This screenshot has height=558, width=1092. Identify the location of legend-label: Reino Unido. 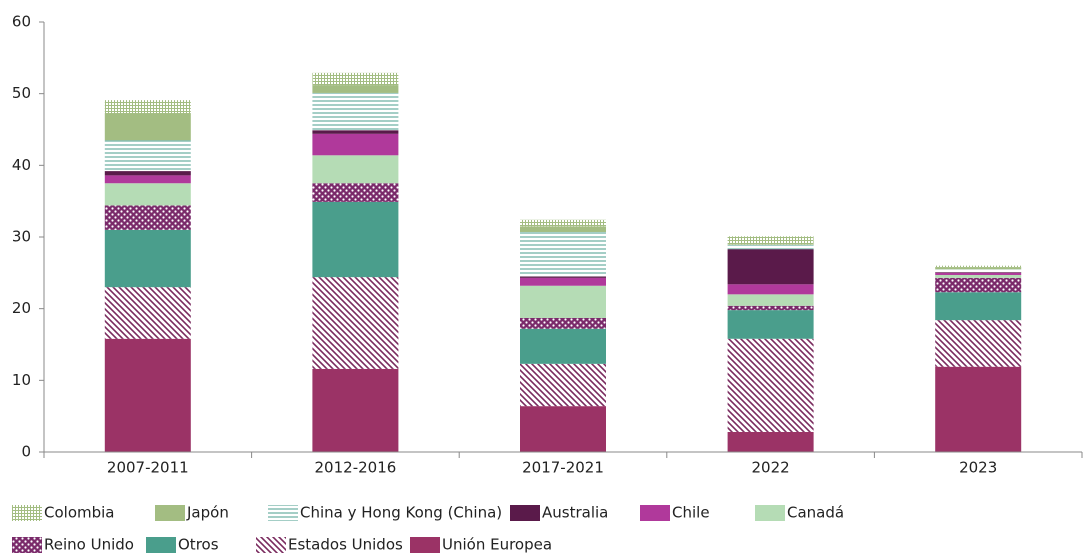
(89, 545).